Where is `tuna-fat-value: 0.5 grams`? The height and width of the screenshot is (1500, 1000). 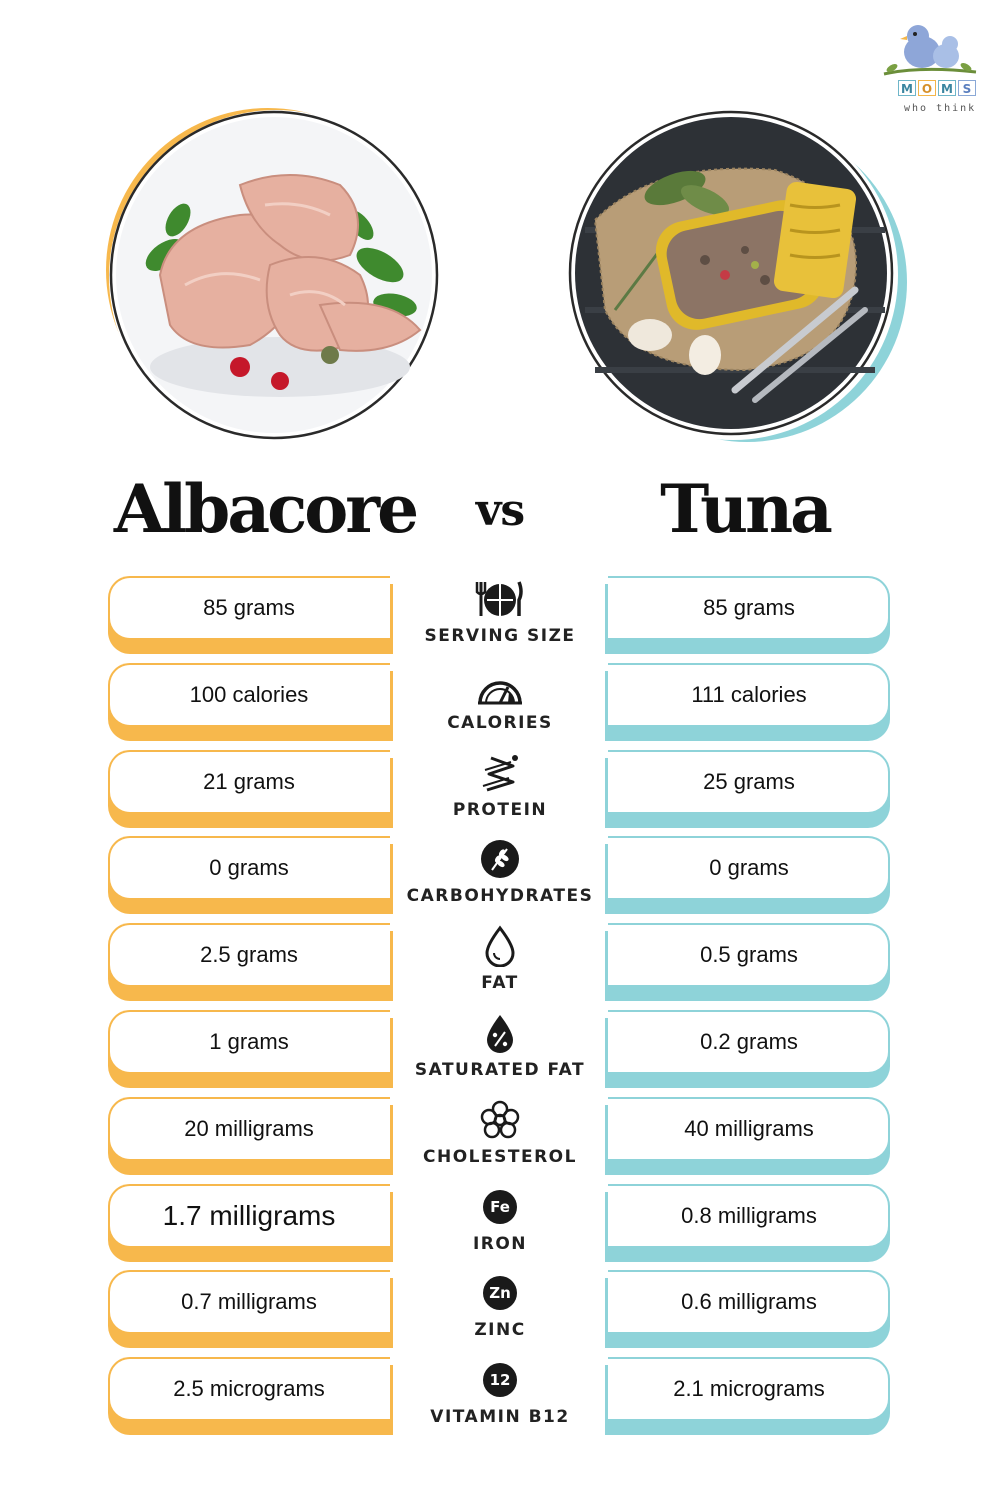 tuna-fat-value: 0.5 grams is located at coordinates (749, 954).